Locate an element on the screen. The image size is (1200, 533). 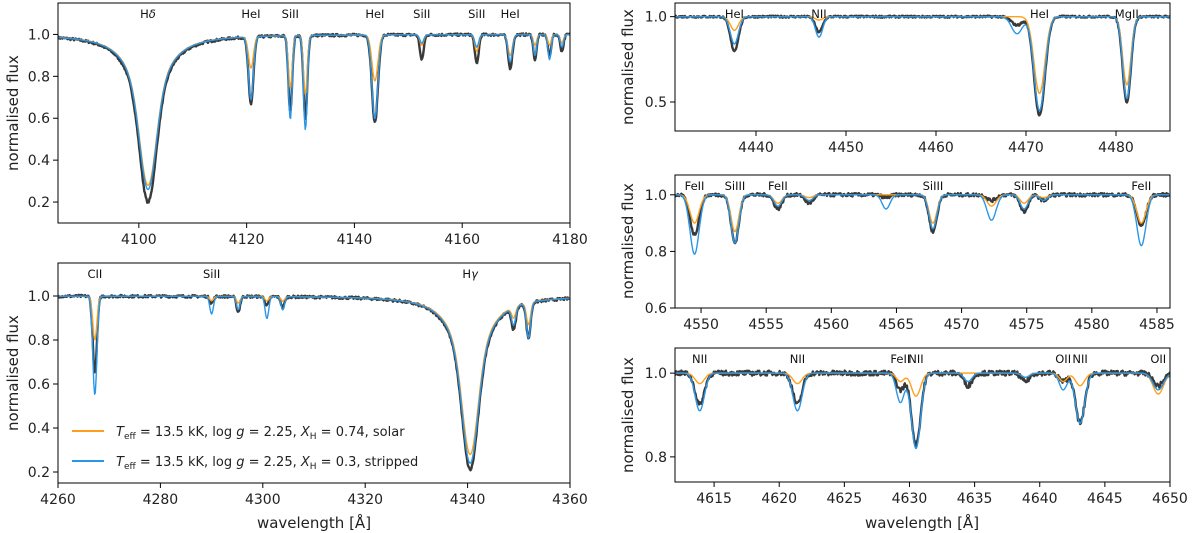
panel-a-spectra is located at coordinates (314, 118).